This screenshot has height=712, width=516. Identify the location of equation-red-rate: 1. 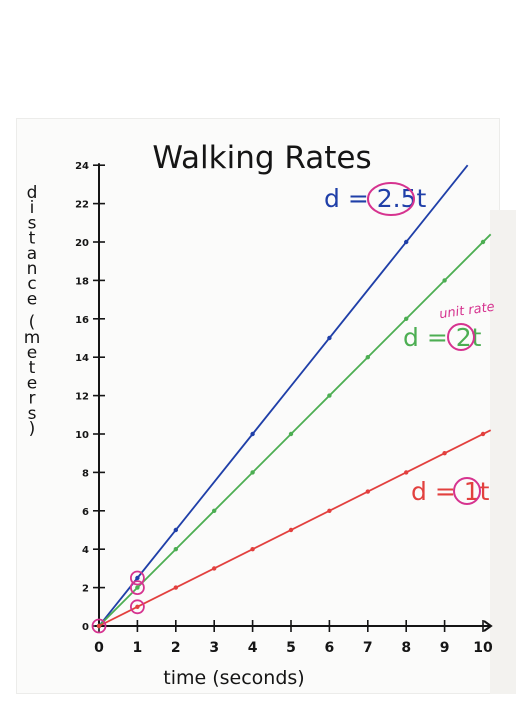
(472, 491).